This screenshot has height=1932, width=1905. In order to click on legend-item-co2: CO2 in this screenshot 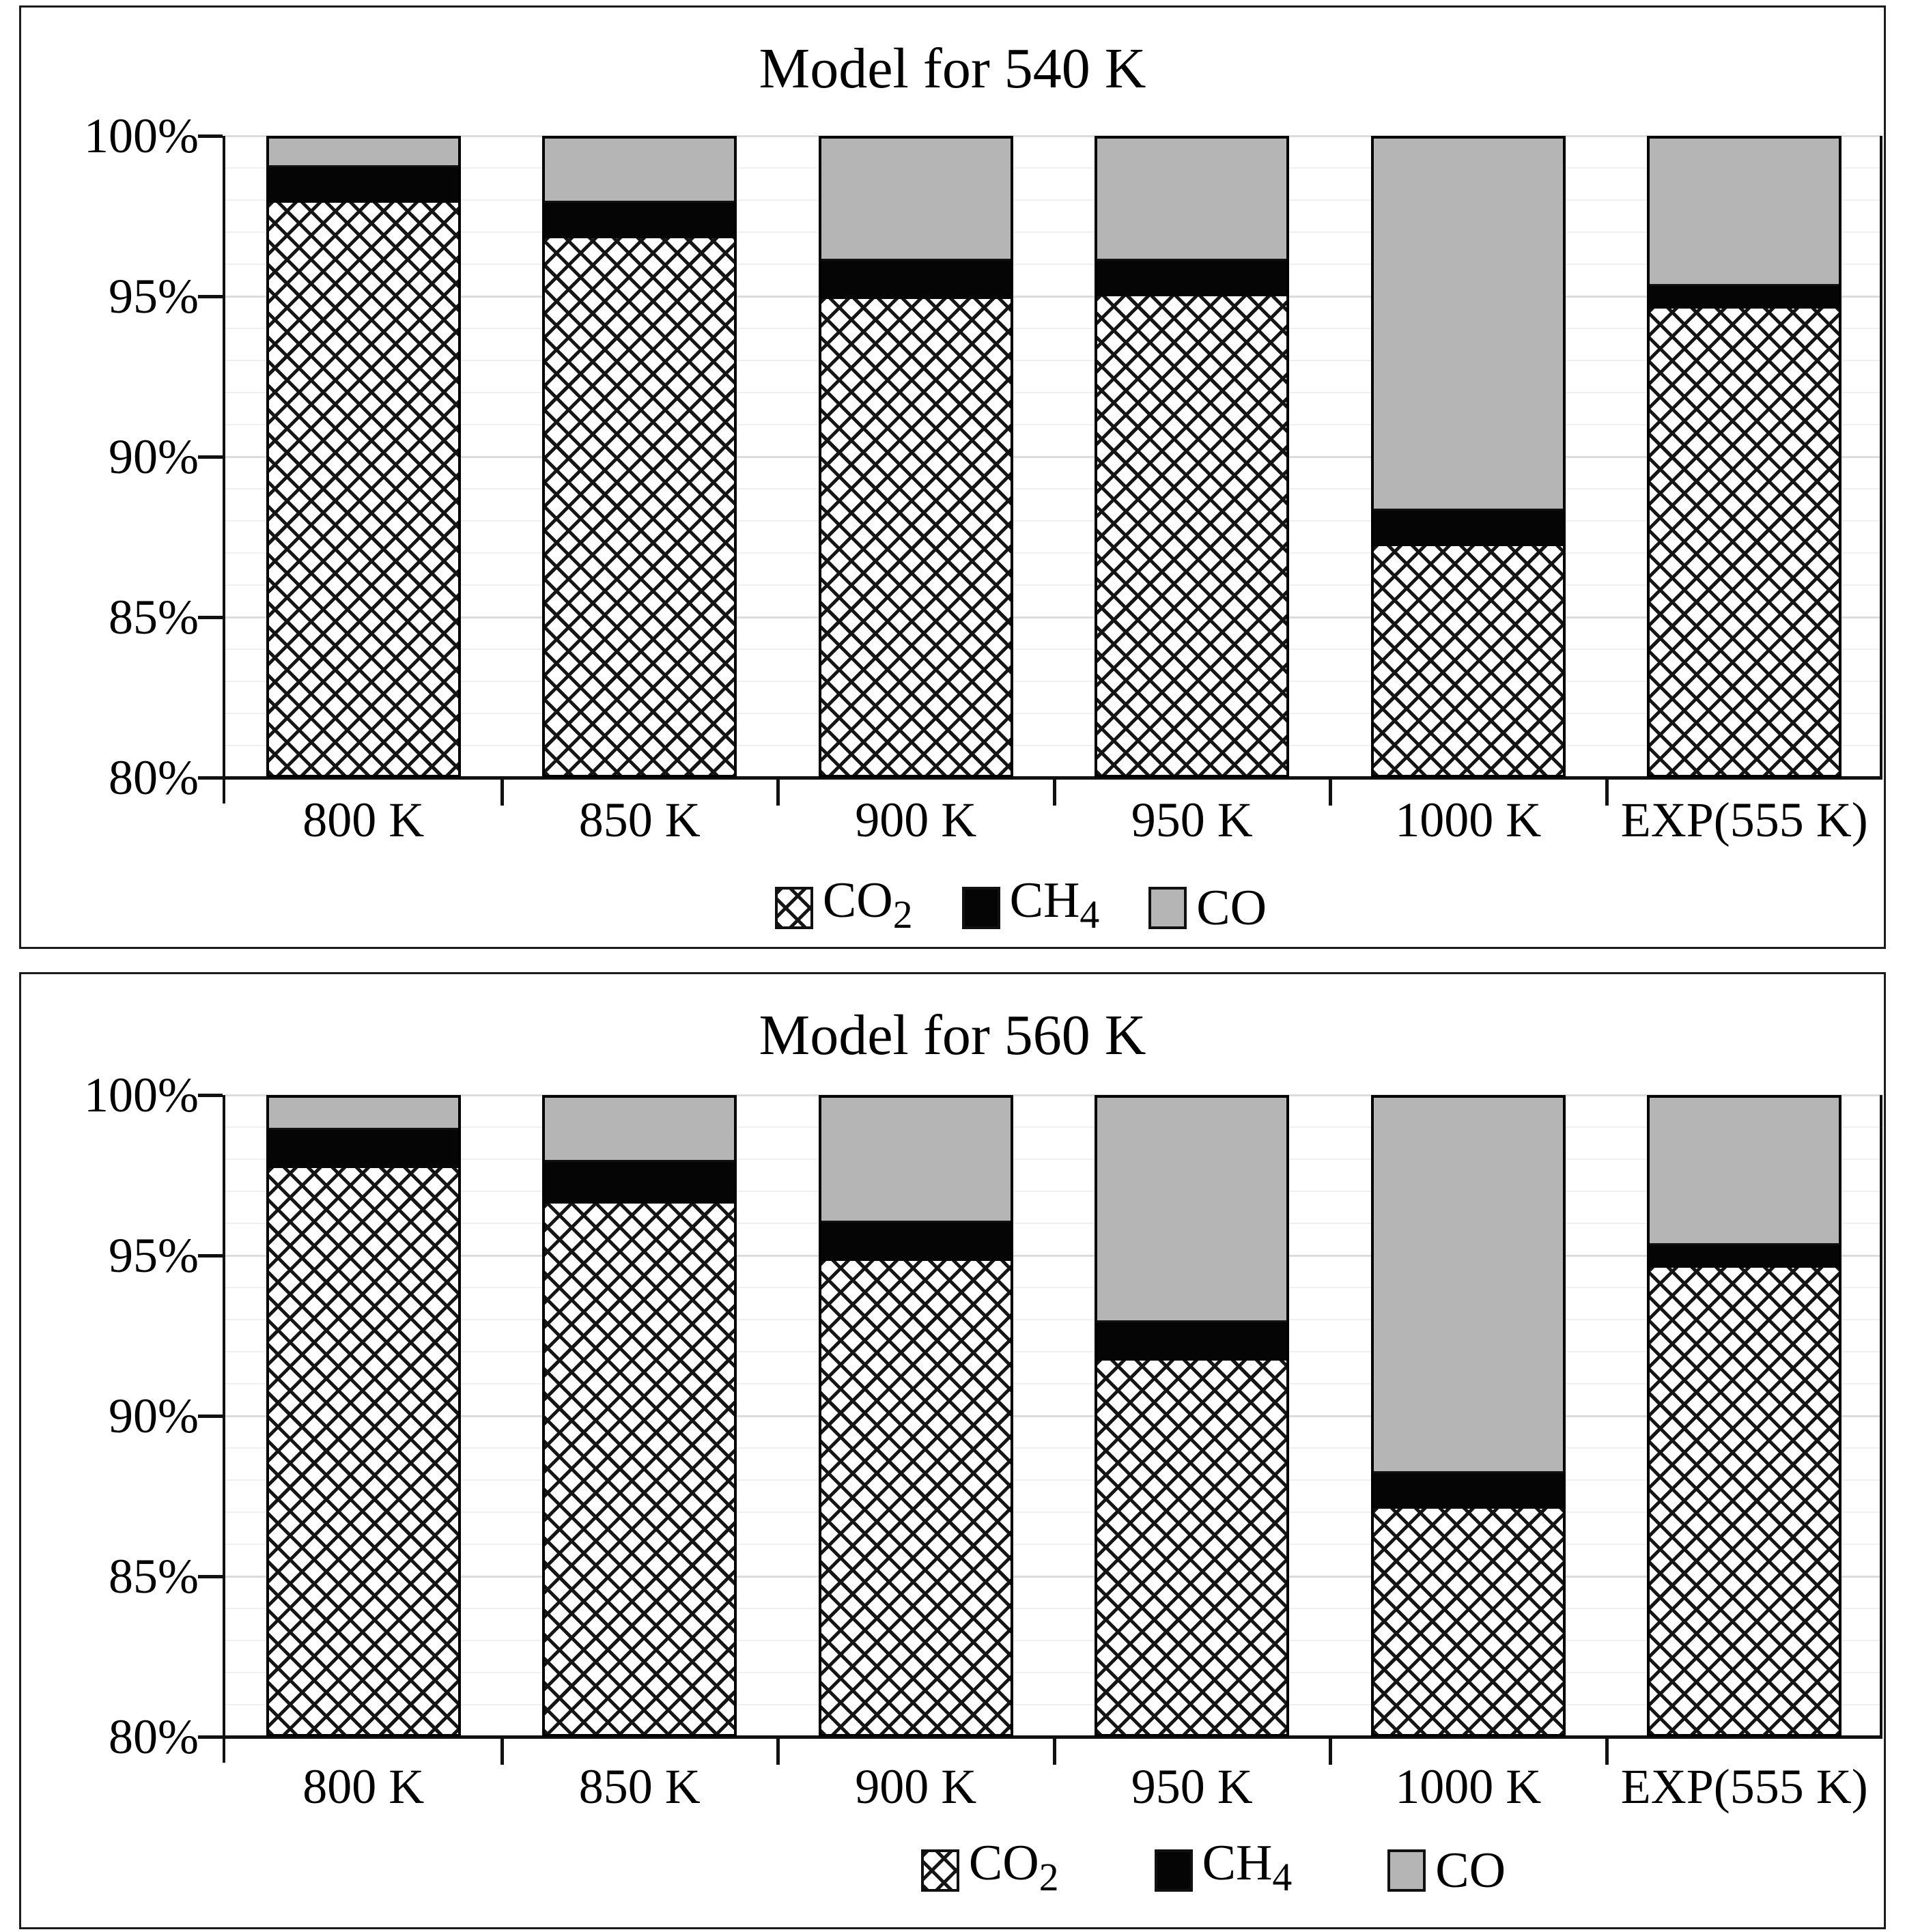, I will do `click(843, 907)`.